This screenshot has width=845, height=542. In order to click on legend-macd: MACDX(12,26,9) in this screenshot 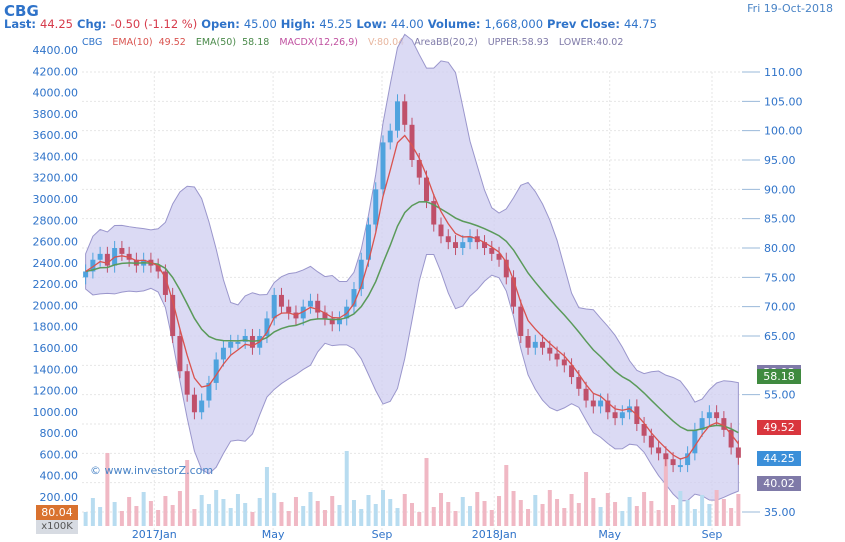, I will do `click(318, 42)`.